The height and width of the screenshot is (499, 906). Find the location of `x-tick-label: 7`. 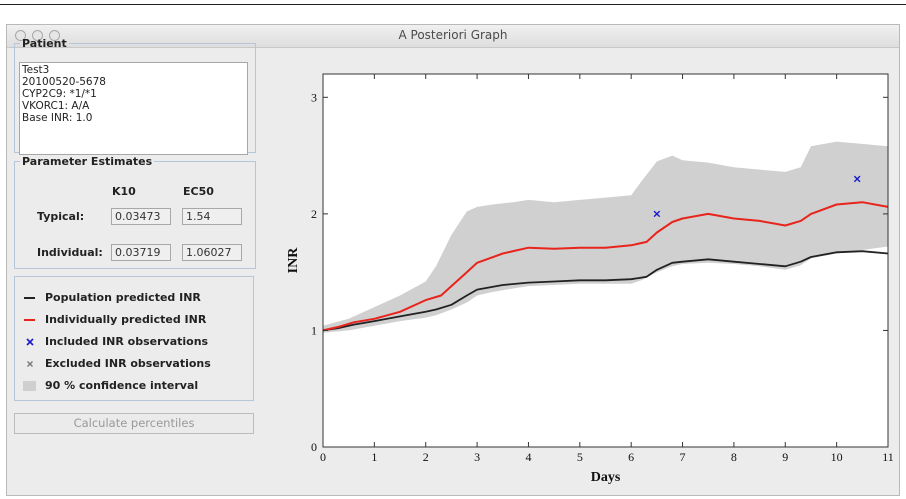

x-tick-label: 7 is located at coordinates (683, 457).